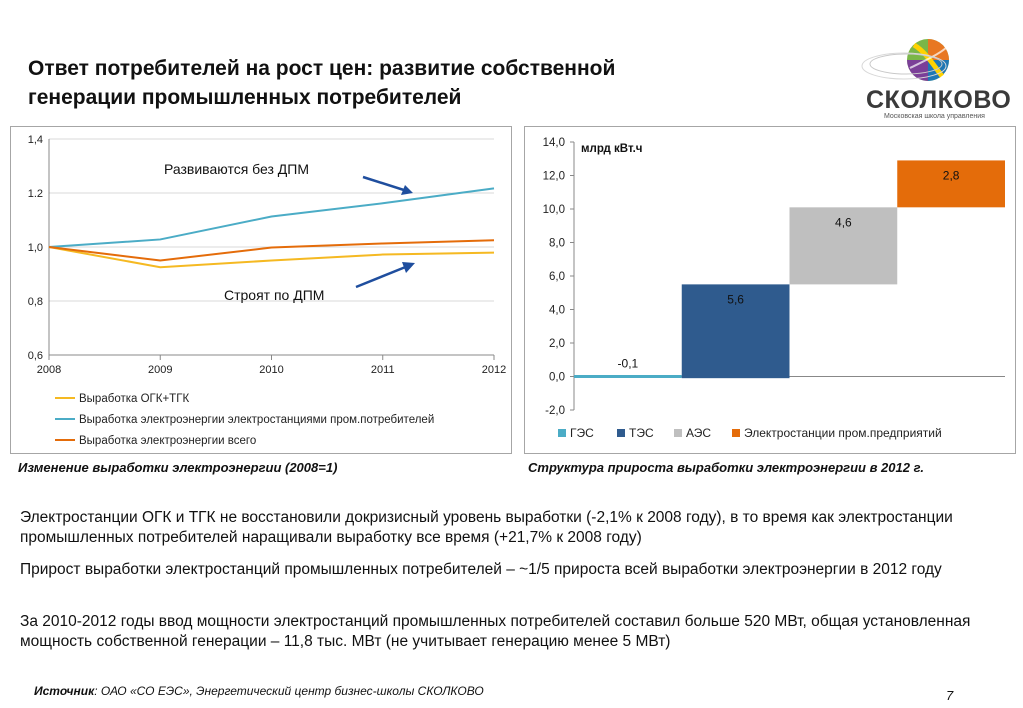 This screenshot has width=1023, height=708. What do you see at coordinates (557, 378) in the screenshot?
I see `y-tick-label: 0,0` at bounding box center [557, 378].